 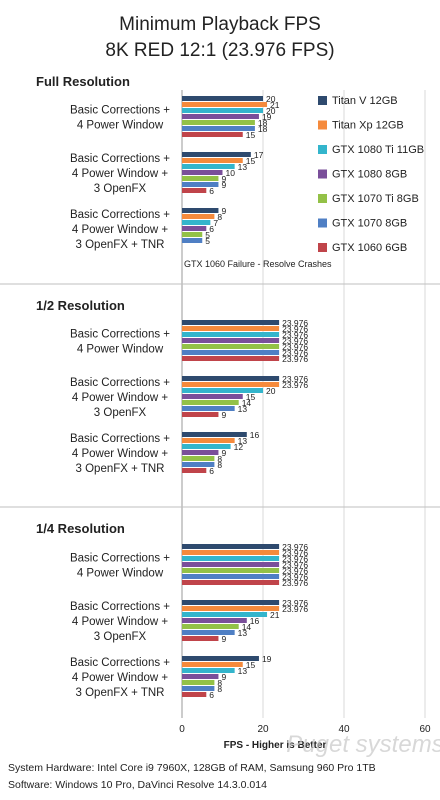 I want to click on panel-title: 1/2 Resolution, so click(x=80, y=305).